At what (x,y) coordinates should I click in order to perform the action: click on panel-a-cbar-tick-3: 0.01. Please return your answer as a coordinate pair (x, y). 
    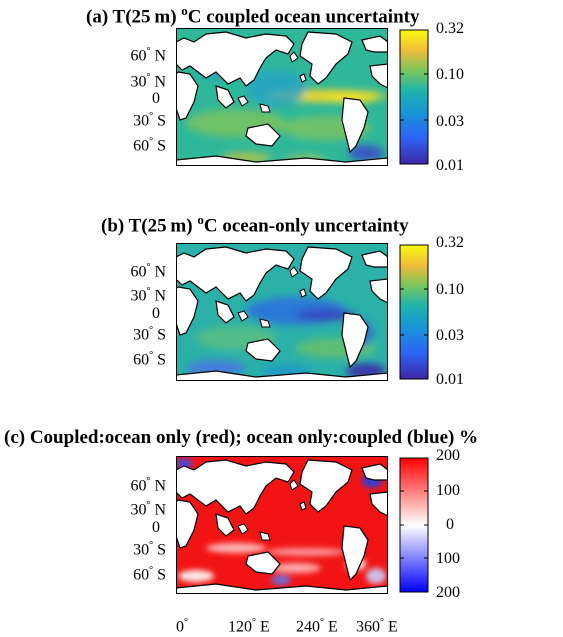
    Looking at the image, I should click on (450, 165).